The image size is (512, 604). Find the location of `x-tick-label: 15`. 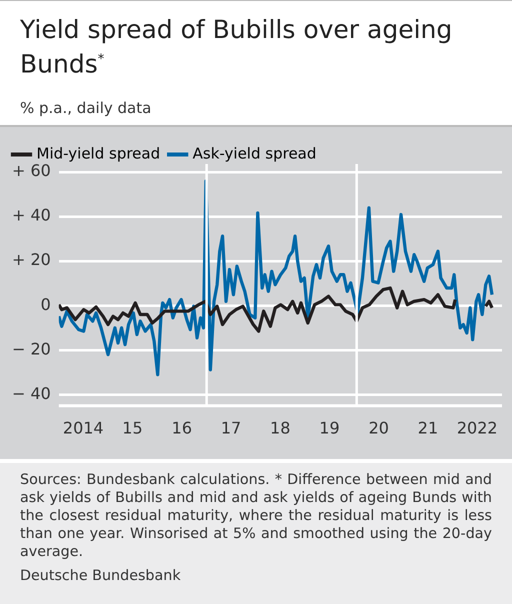

x-tick-label: 15 is located at coordinates (132, 428).